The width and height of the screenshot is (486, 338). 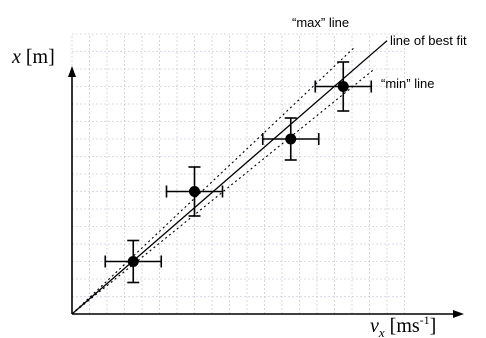 I want to click on x-axis-label: vx [ms-1], so click(x=403, y=325).